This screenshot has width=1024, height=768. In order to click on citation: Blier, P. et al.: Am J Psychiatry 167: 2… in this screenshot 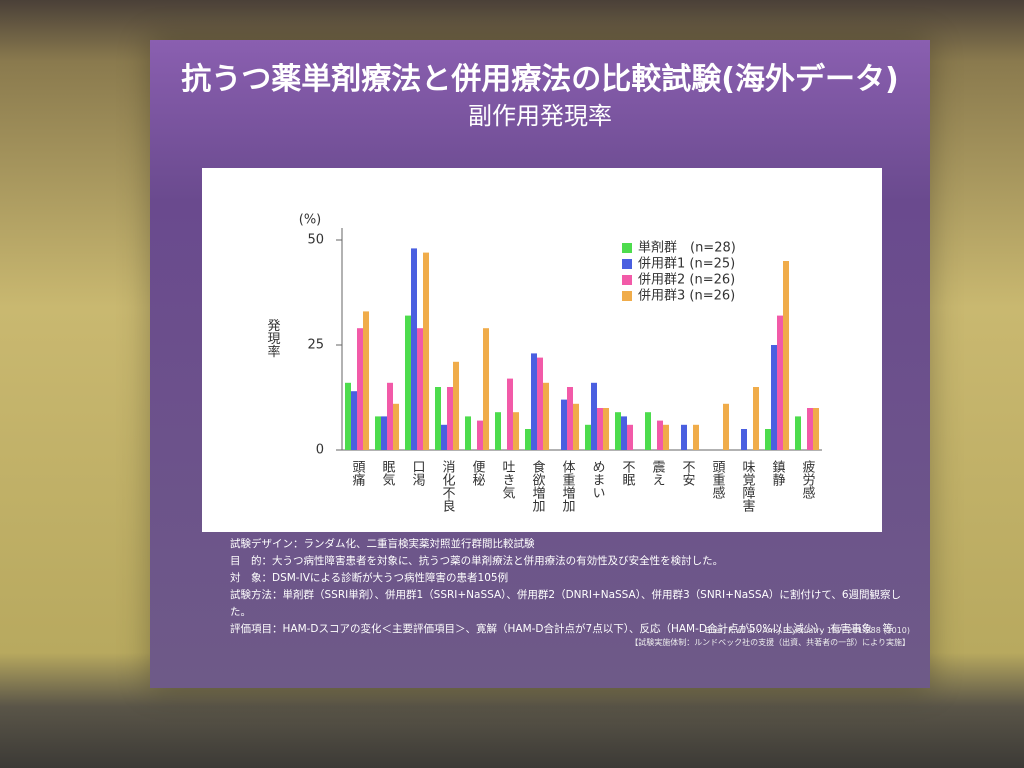, I will do `click(770, 637)`.